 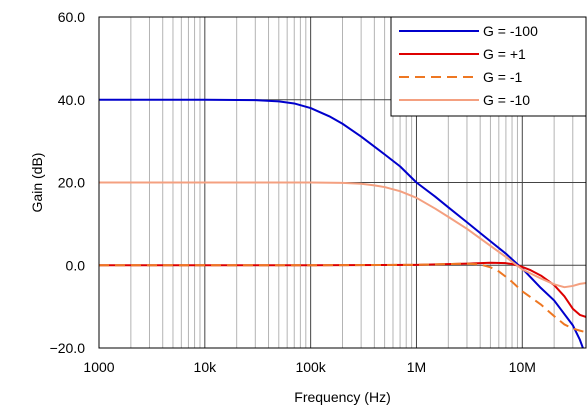 I want to click on legend: G = -100 G = +1 G = -1 G = -10, so click(x=488, y=66).